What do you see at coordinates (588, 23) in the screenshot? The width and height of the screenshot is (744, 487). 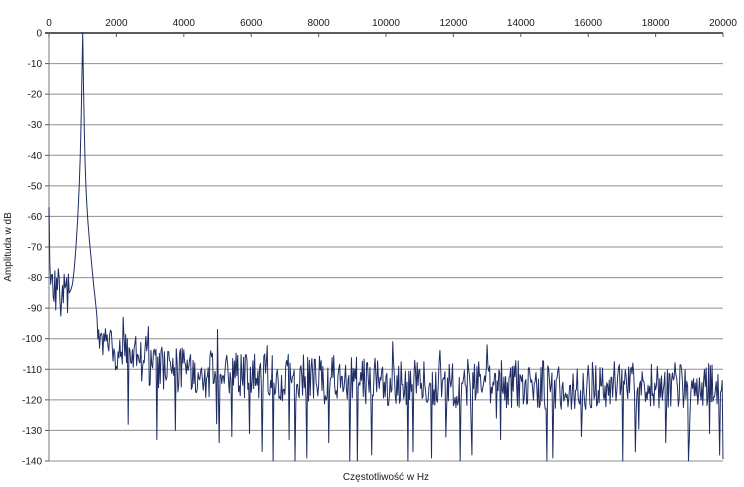 I see `x-tick-label: 16000` at bounding box center [588, 23].